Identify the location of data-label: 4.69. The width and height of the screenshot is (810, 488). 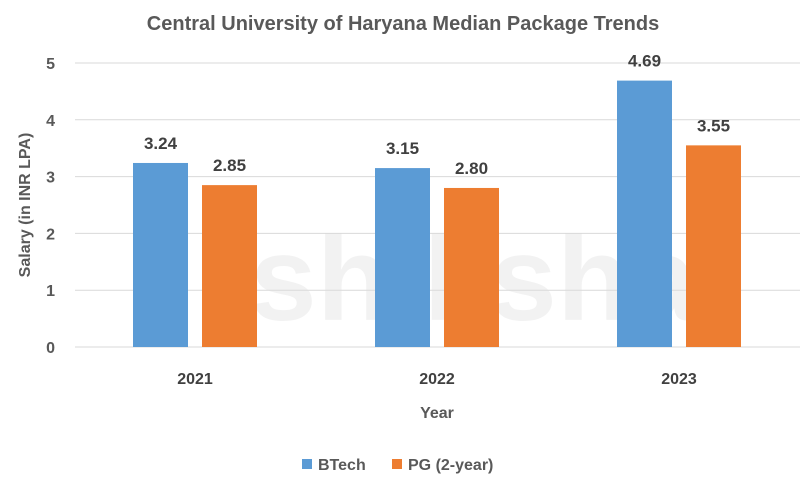
(644, 61).